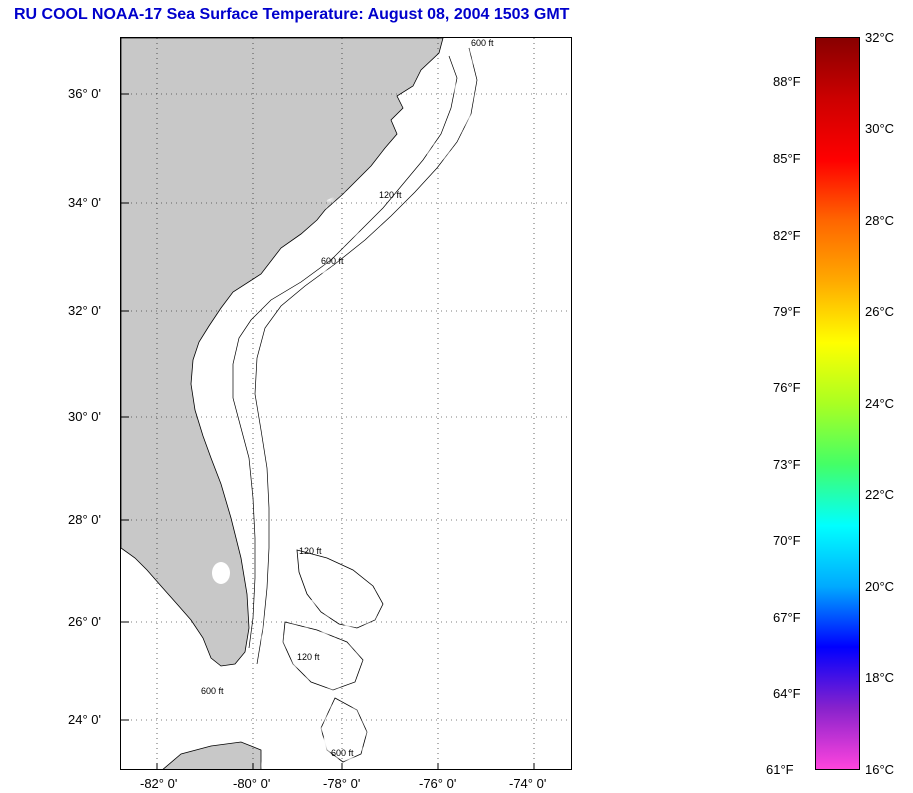 The width and height of the screenshot is (913, 793). I want to click on lon-label: -82° 0', so click(159, 783).